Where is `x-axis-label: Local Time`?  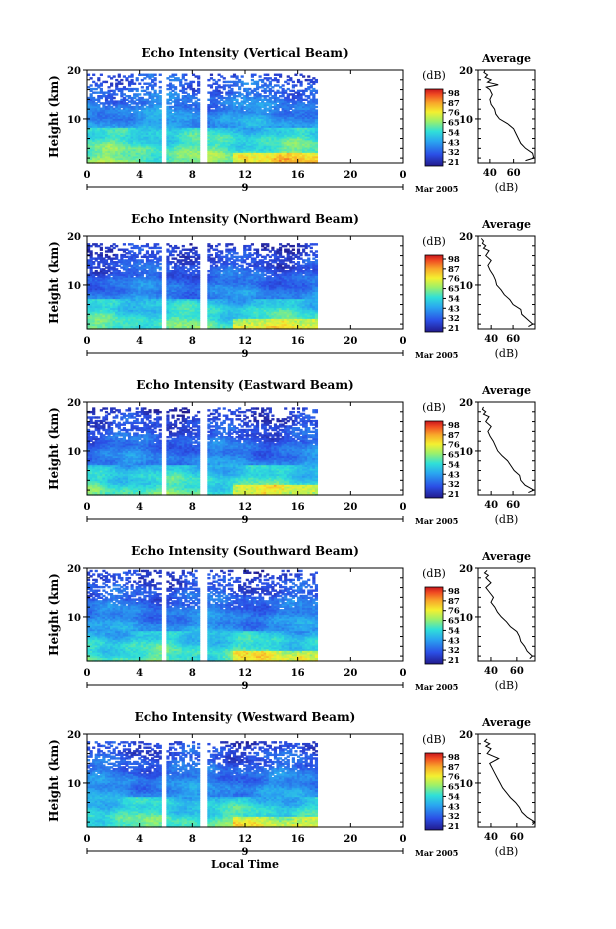
x-axis-label: Local Time is located at coordinates (245, 864).